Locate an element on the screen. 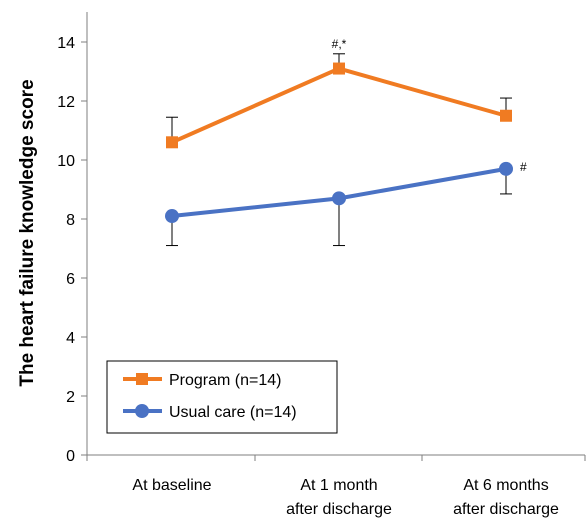 The width and height of the screenshot is (587, 518). y-tick-label: 6 is located at coordinates (70, 279).